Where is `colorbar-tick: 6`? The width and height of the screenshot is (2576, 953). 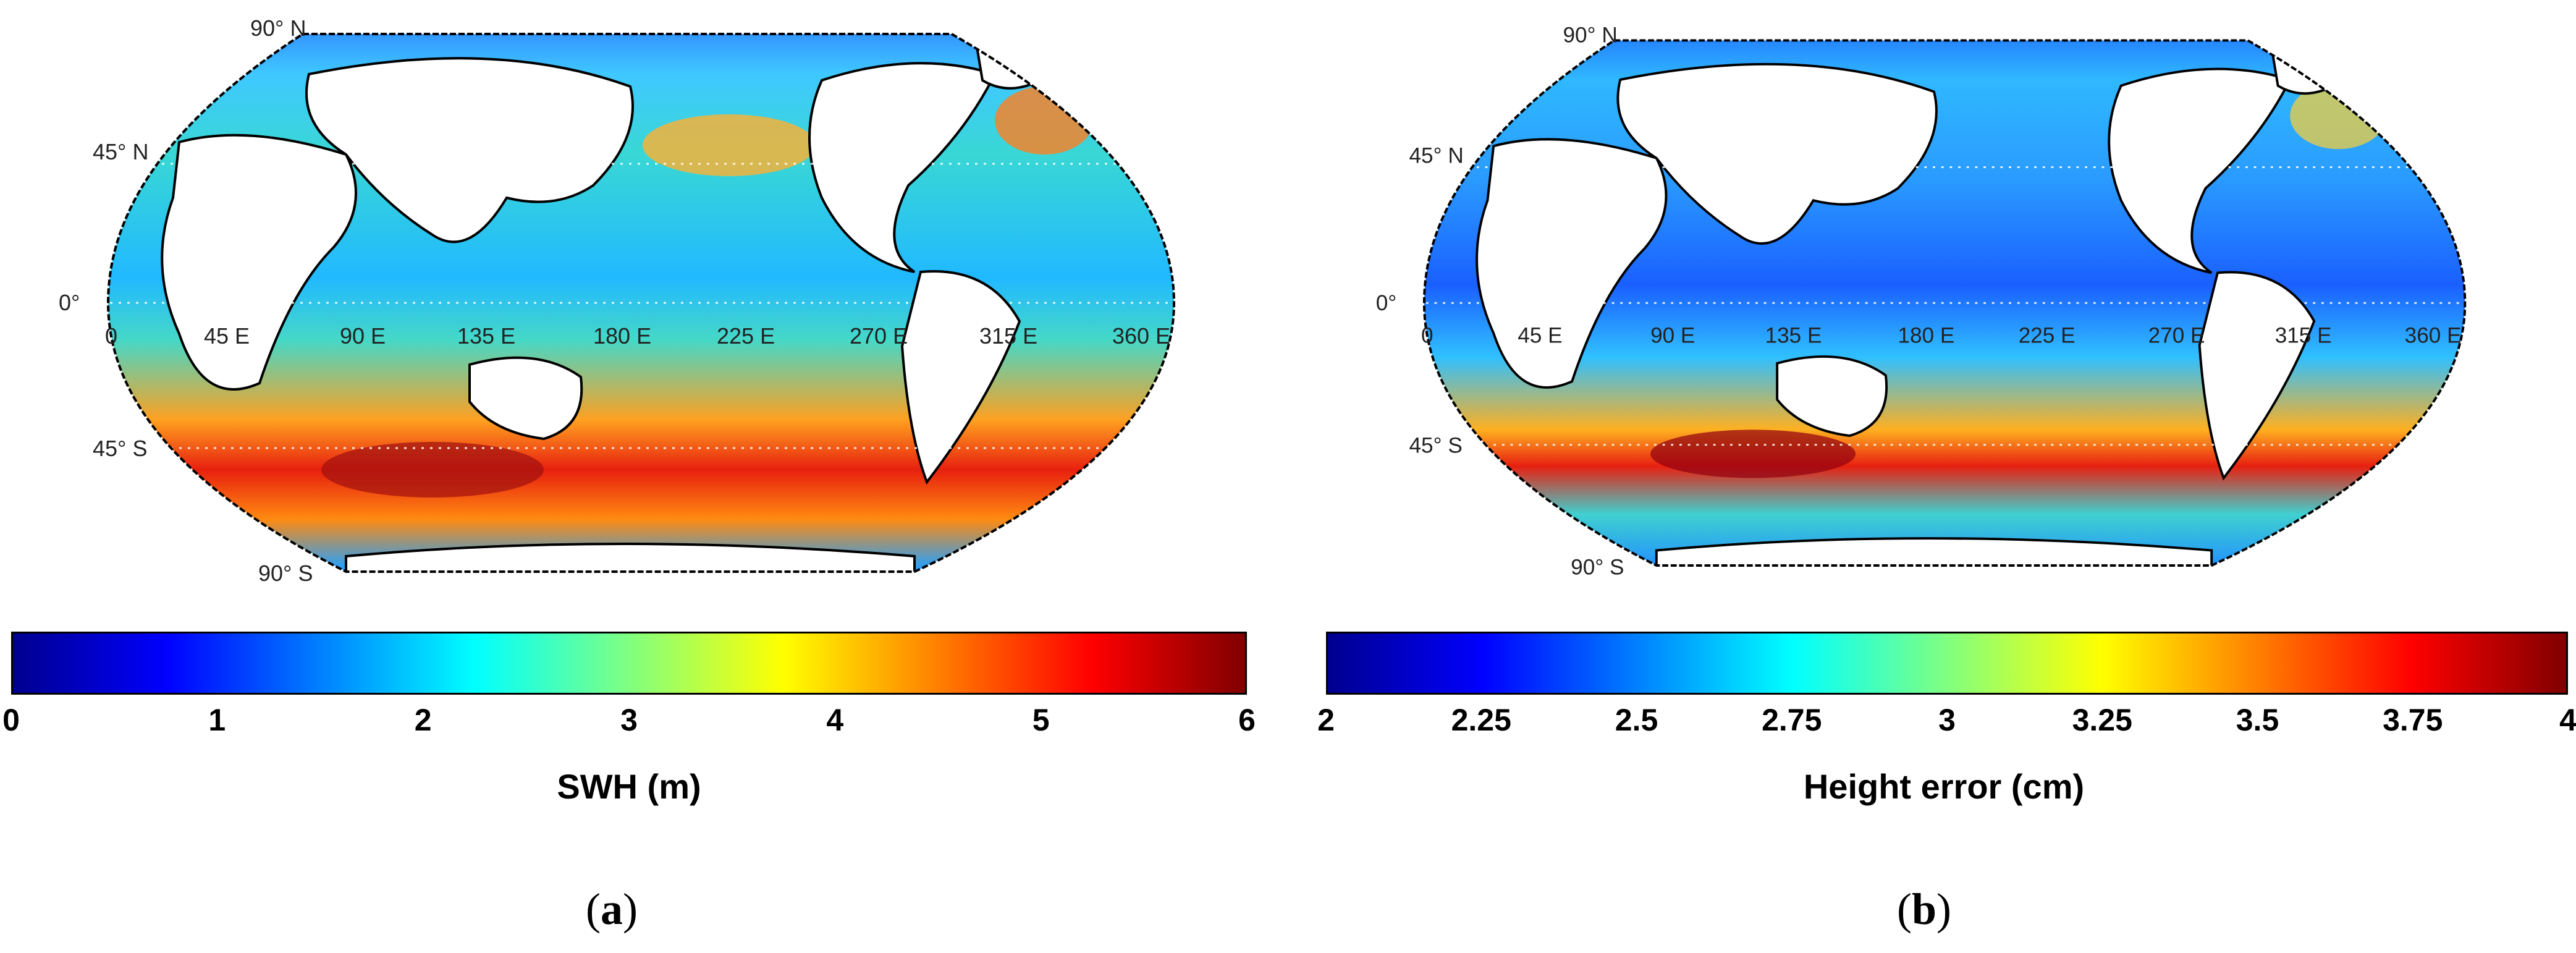 colorbar-tick: 6 is located at coordinates (1247, 720).